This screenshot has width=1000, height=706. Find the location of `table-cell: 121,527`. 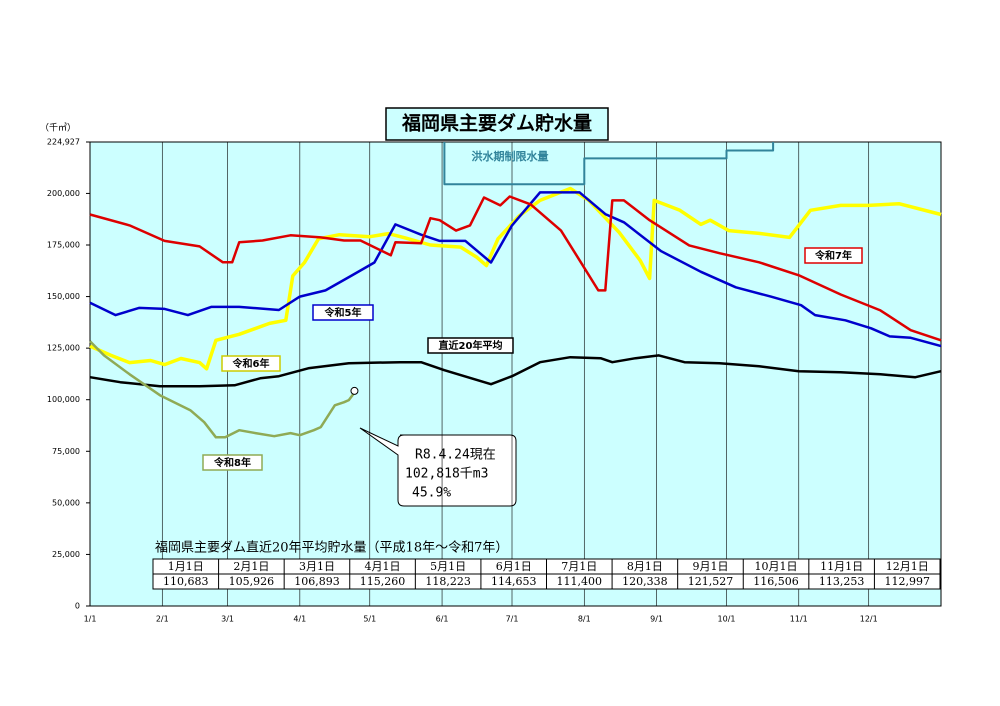

table-cell: 121,527 is located at coordinates (711, 581).